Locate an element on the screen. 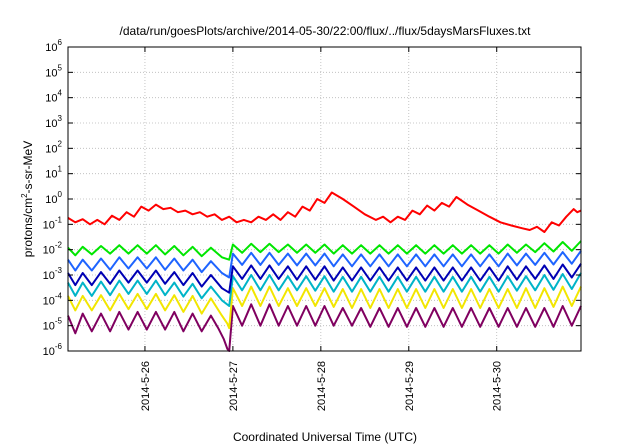  y-axis-label-main: protons/cm is located at coordinates (28, 227).